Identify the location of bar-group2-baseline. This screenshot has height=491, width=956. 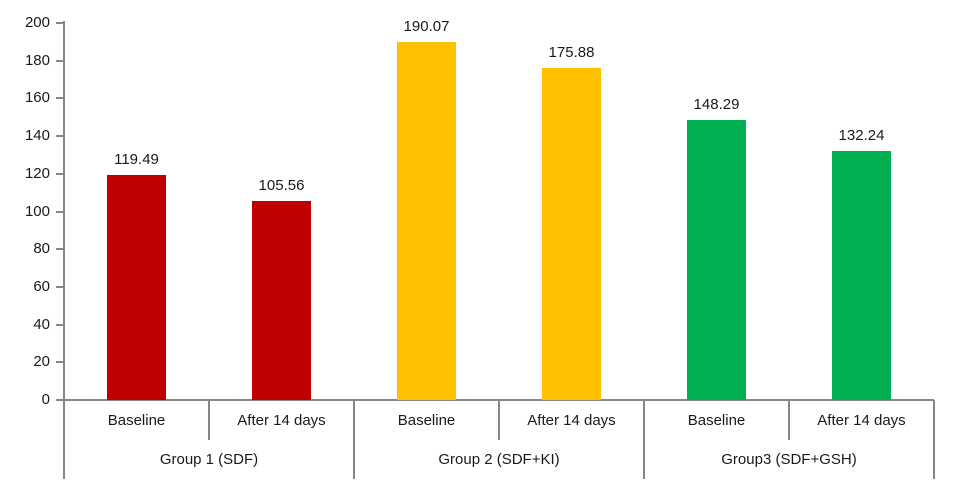
(426, 220).